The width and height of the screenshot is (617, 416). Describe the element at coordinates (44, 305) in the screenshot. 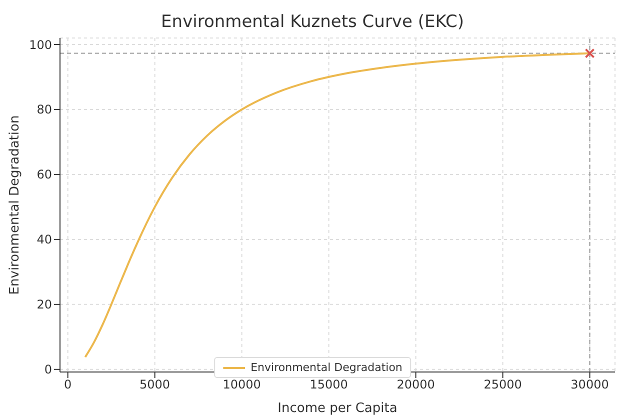

I see `y-tick-label: 20` at that location.